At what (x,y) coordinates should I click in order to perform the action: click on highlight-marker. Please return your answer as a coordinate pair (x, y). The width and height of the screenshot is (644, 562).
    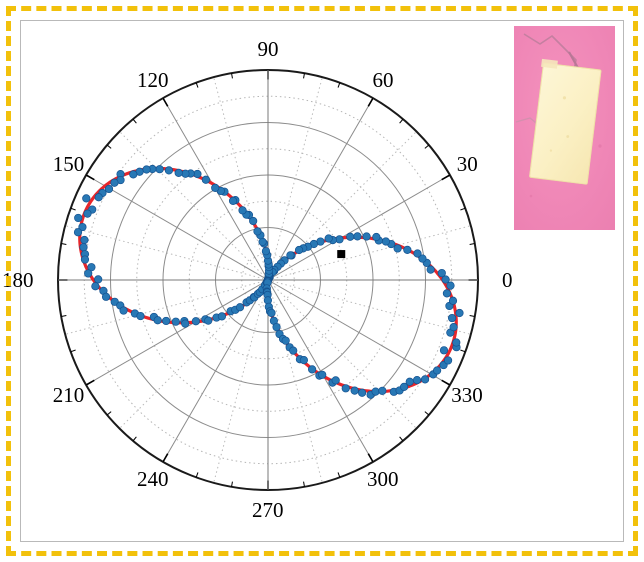
    Looking at the image, I should click on (341, 254).